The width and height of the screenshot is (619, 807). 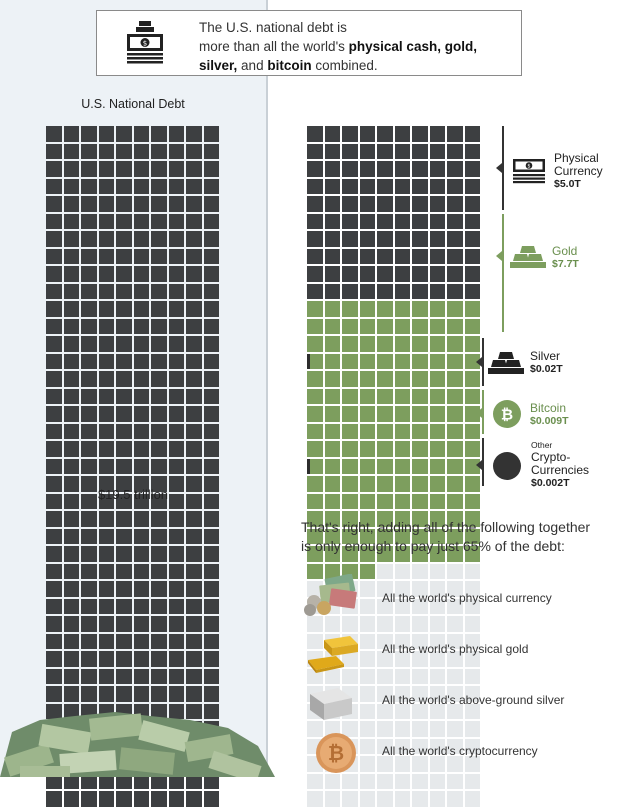 I want to click on header-line-1: The U.S. national debt is, so click(x=273, y=27).